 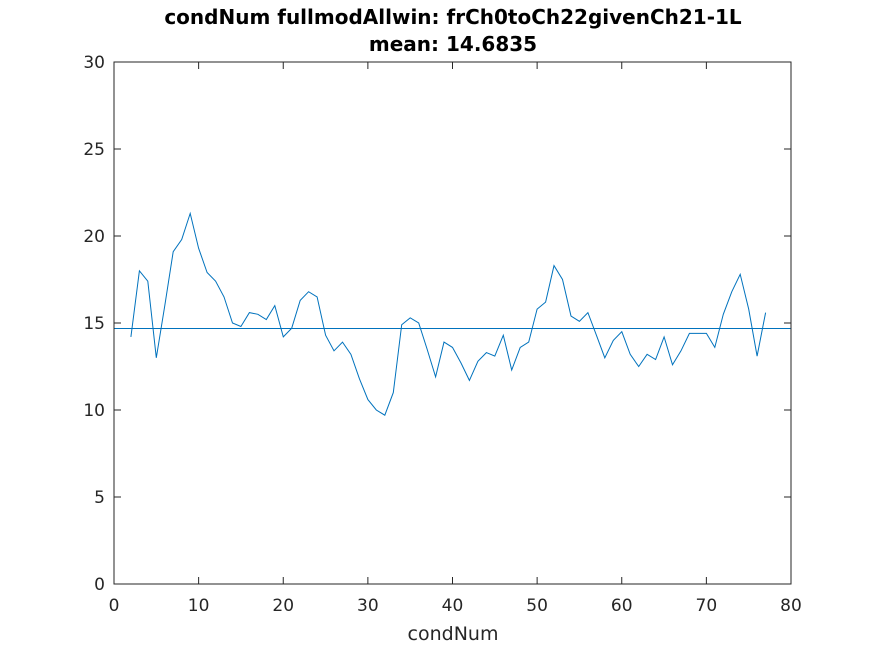 What do you see at coordinates (94, 411) in the screenshot?
I see `y-tick-label: 10` at bounding box center [94, 411].